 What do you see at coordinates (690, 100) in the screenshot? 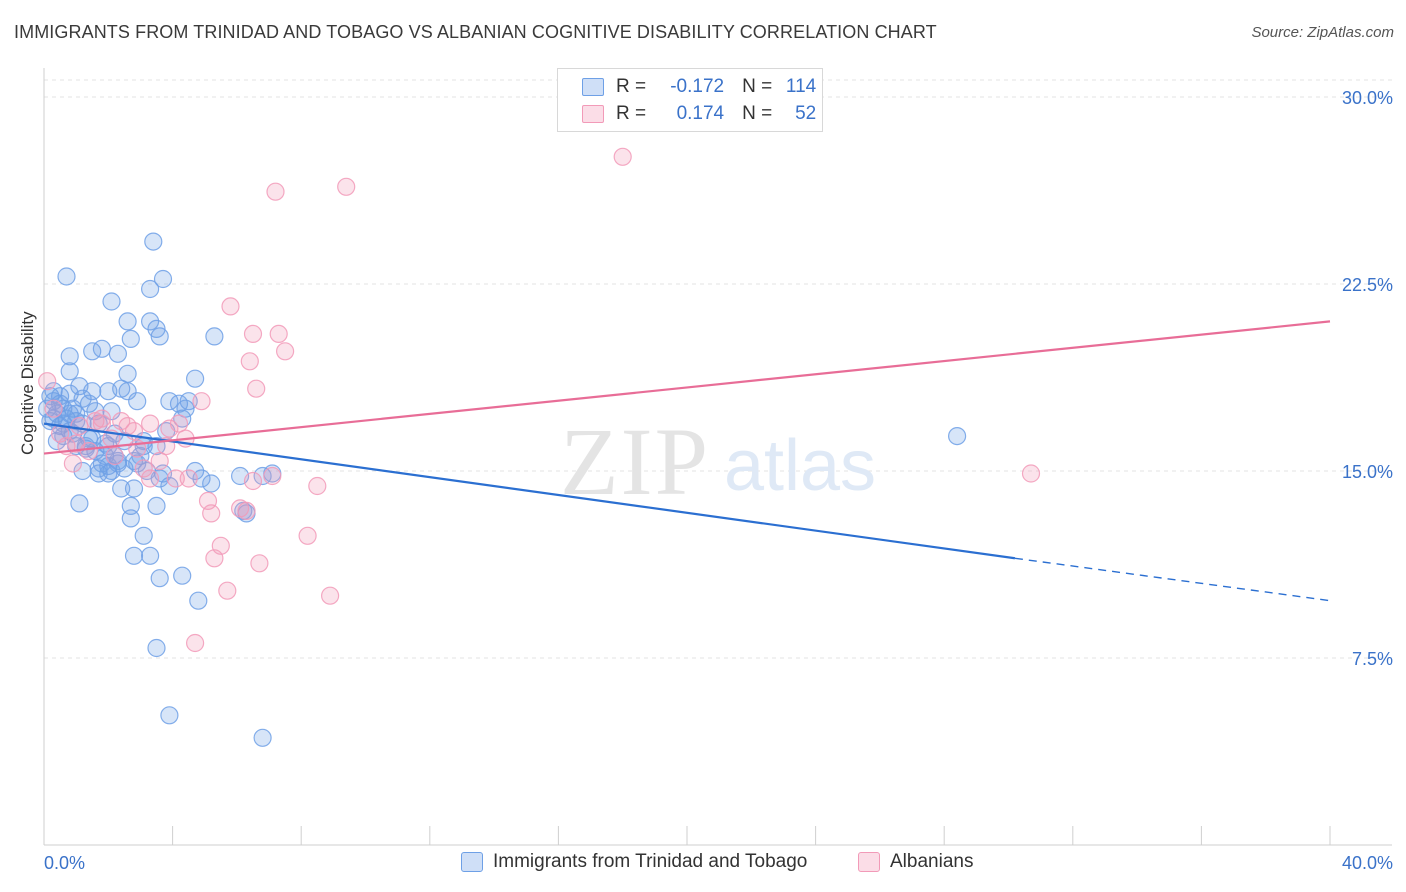
I see `correlation-legend: R = -0.172 N = 114 R = 0.174 N = 52` at bounding box center [690, 100].